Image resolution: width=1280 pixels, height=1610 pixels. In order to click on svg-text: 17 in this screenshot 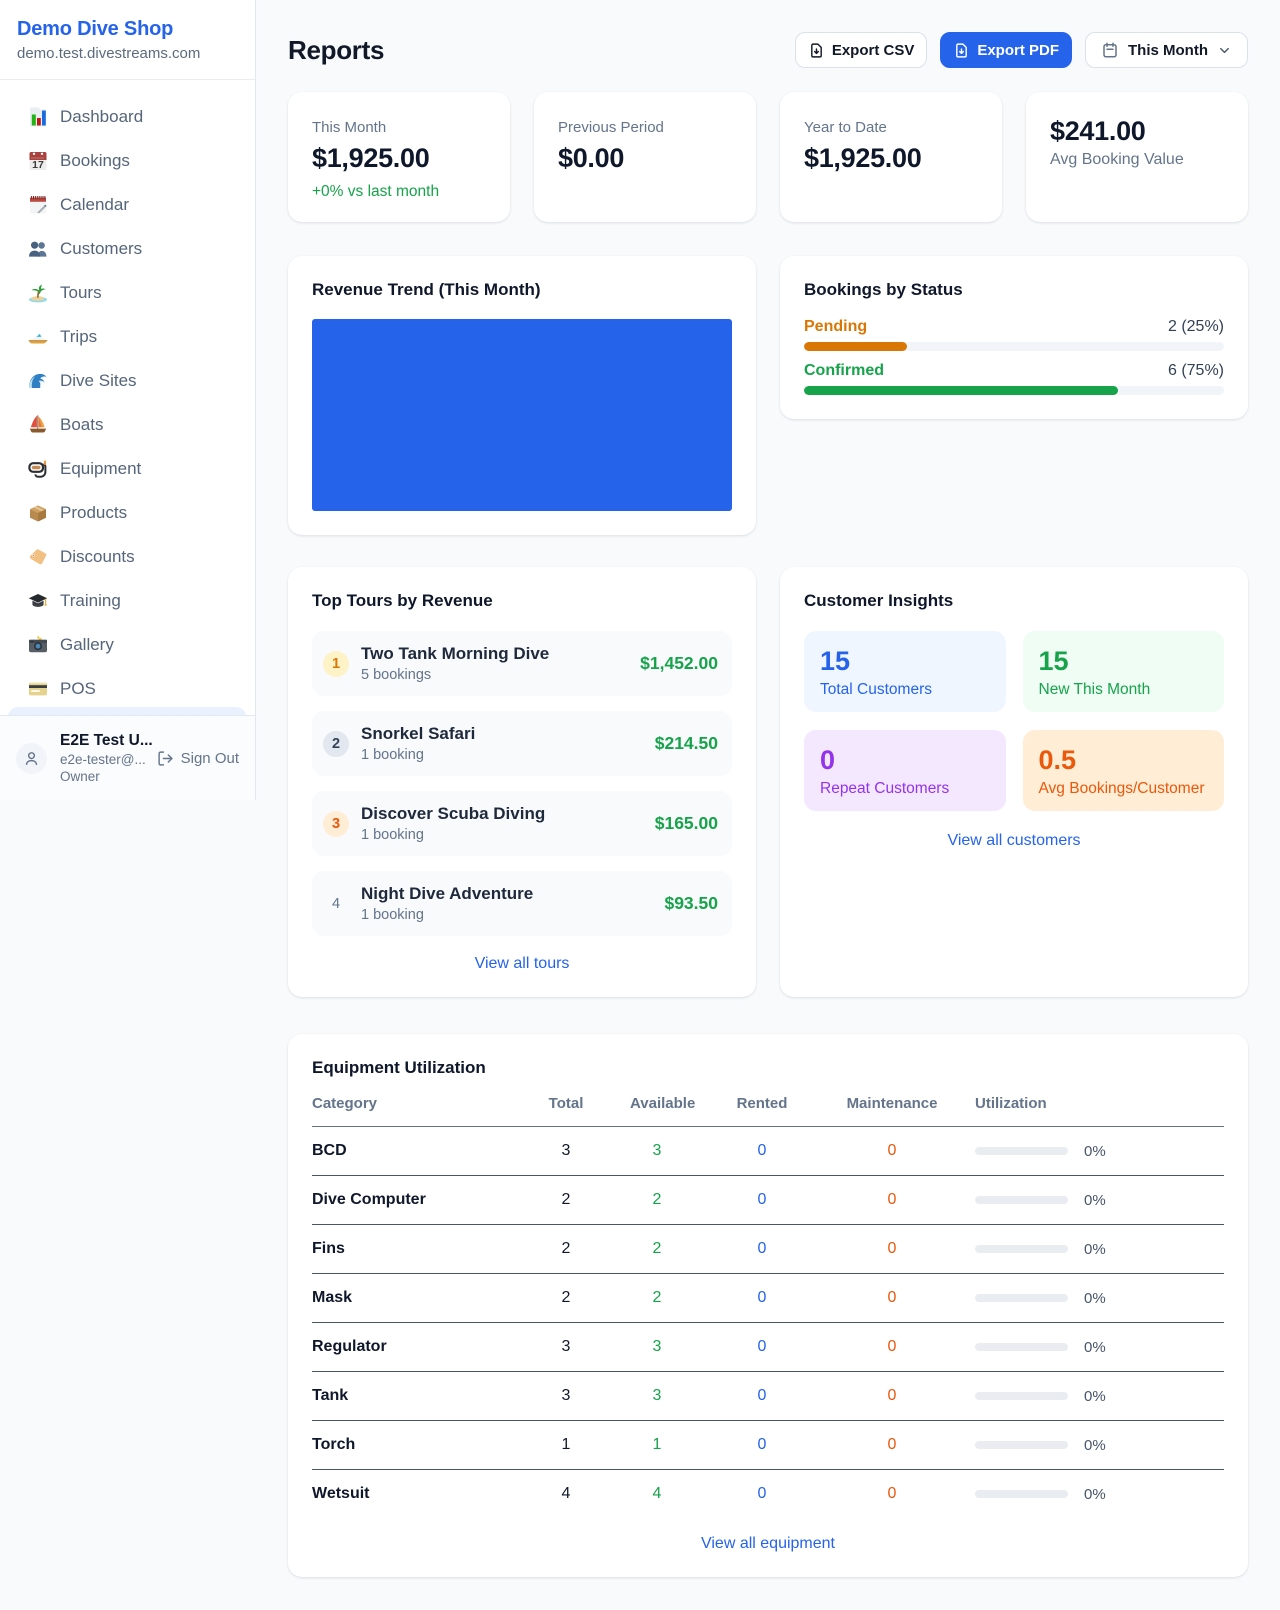, I will do `click(38, 165)`.